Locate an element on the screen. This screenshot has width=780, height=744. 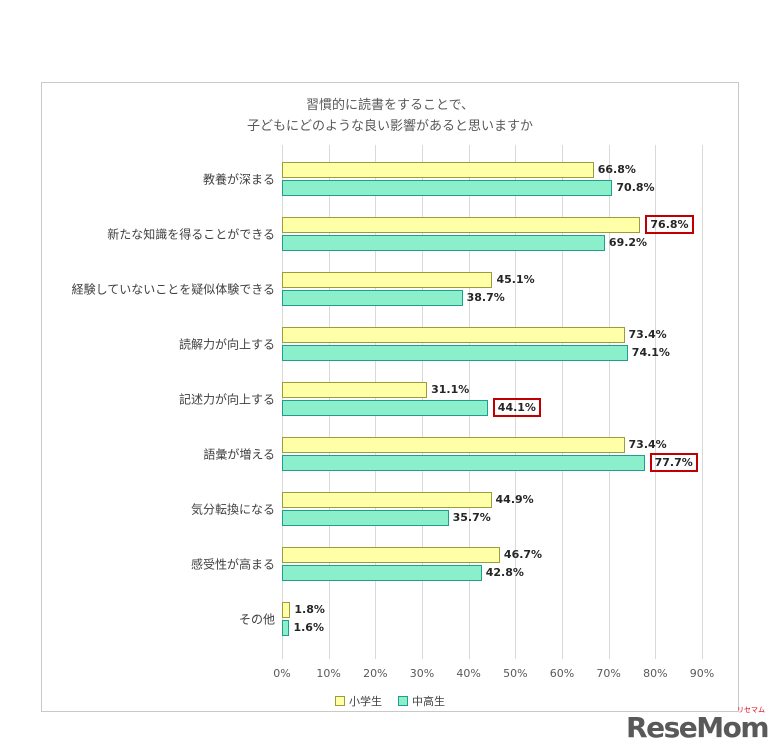
value-label-highlighted: 44.1% is located at coordinates (516, 407).